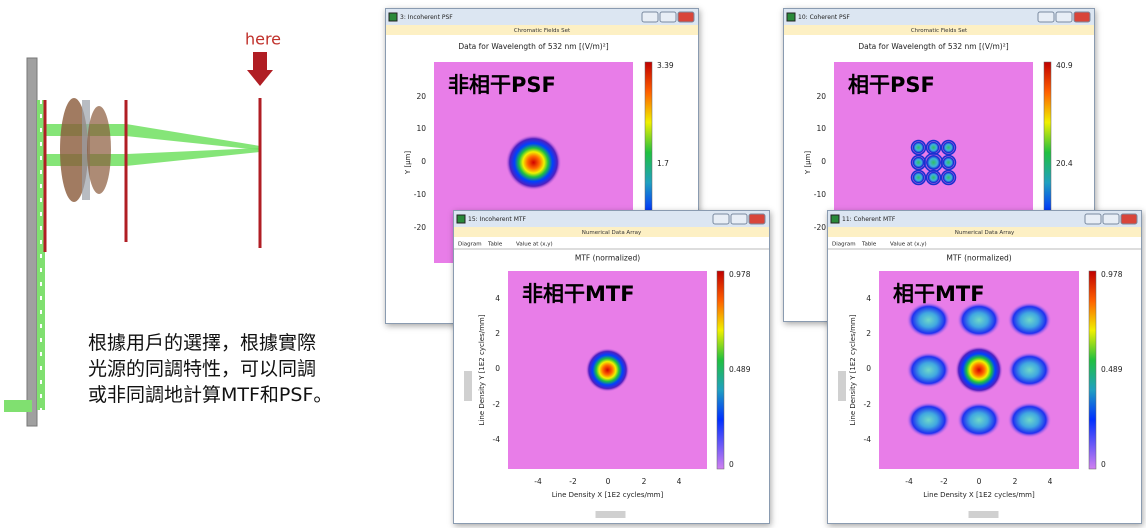  Describe the element at coordinates (32, 242) in the screenshot. I see `base-plate` at that location.